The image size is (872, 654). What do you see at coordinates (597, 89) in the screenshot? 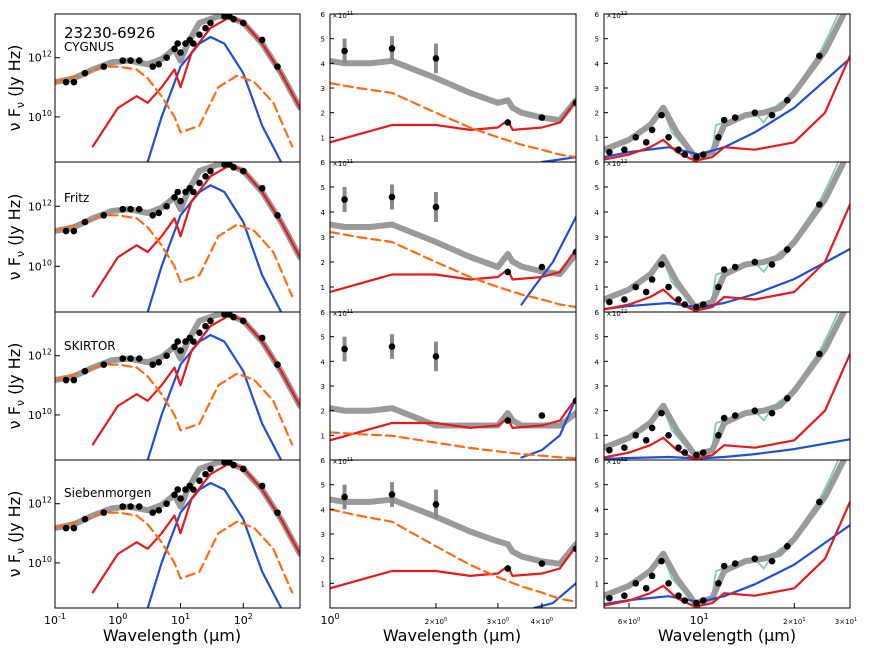
I see `y-tick-label: 3` at bounding box center [597, 89].